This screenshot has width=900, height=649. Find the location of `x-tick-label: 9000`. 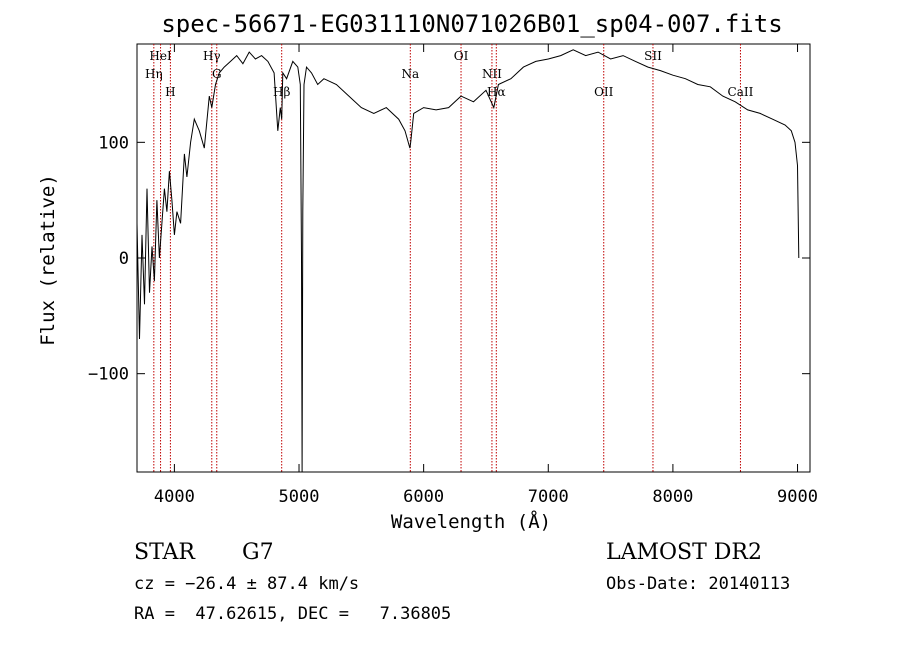

x-tick-label: 9000 is located at coordinates (797, 497).